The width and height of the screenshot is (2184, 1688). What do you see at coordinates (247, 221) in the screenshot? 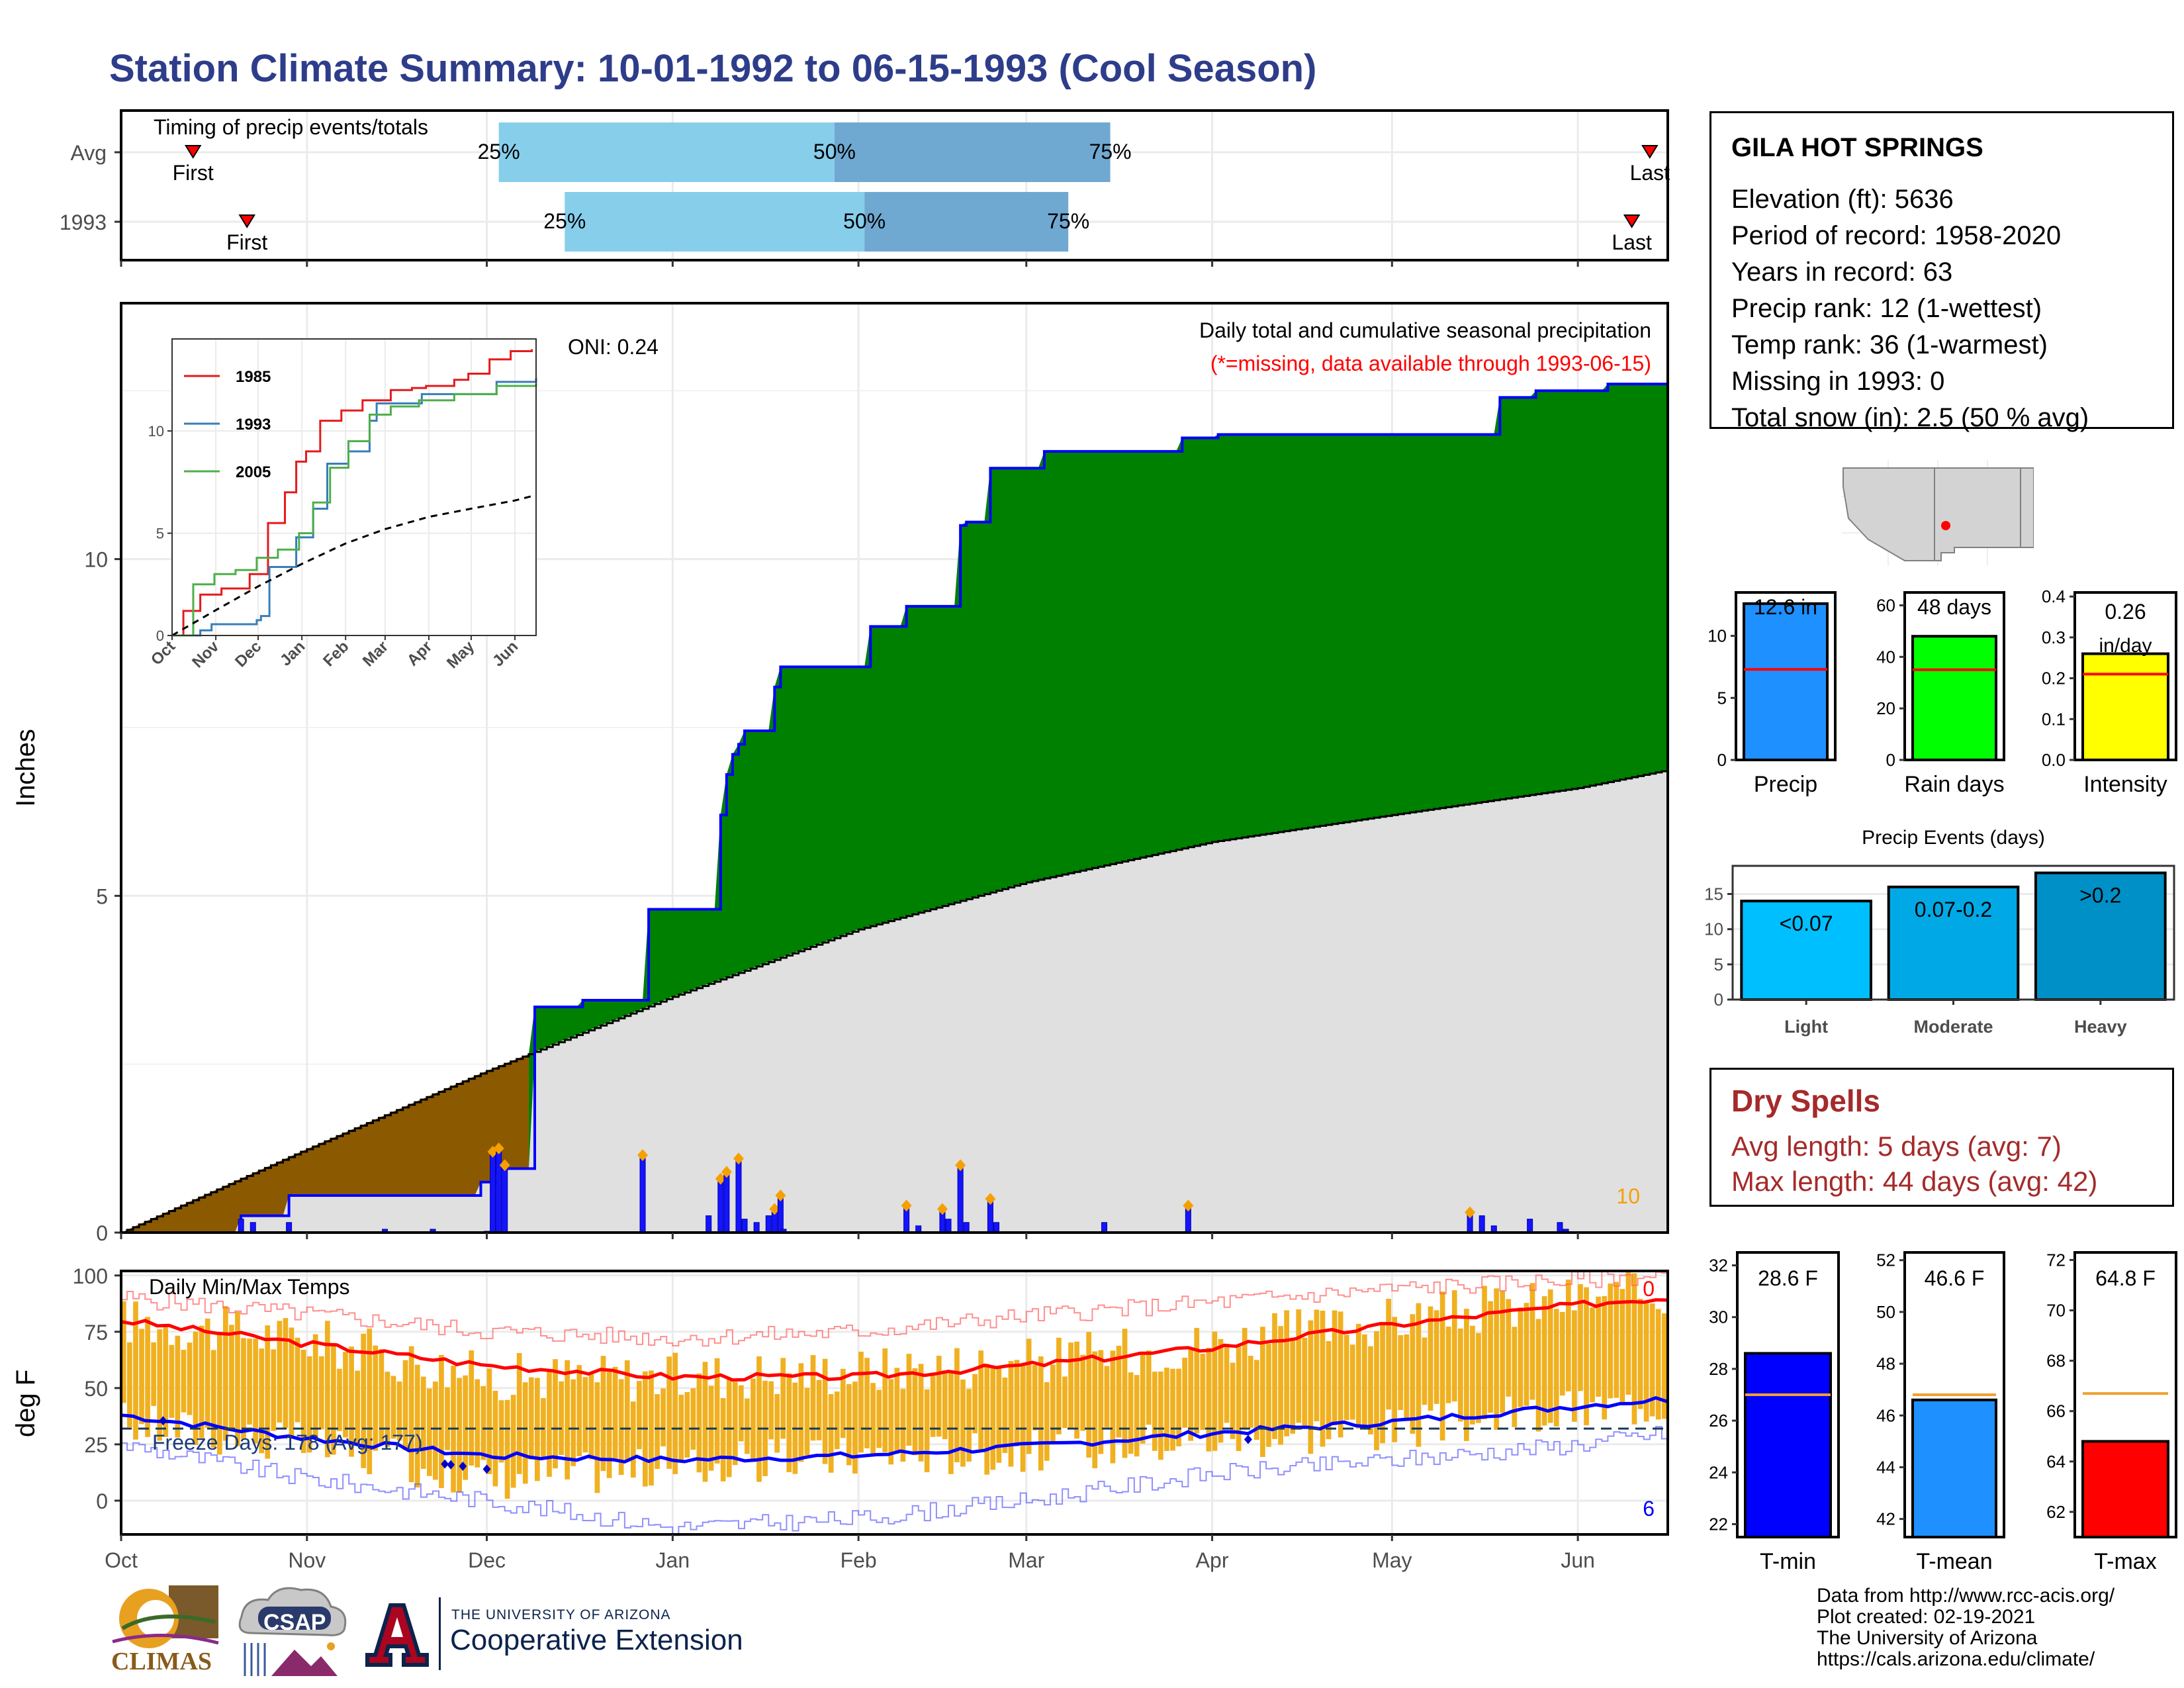
I see `timing-first-marker` at bounding box center [247, 221].